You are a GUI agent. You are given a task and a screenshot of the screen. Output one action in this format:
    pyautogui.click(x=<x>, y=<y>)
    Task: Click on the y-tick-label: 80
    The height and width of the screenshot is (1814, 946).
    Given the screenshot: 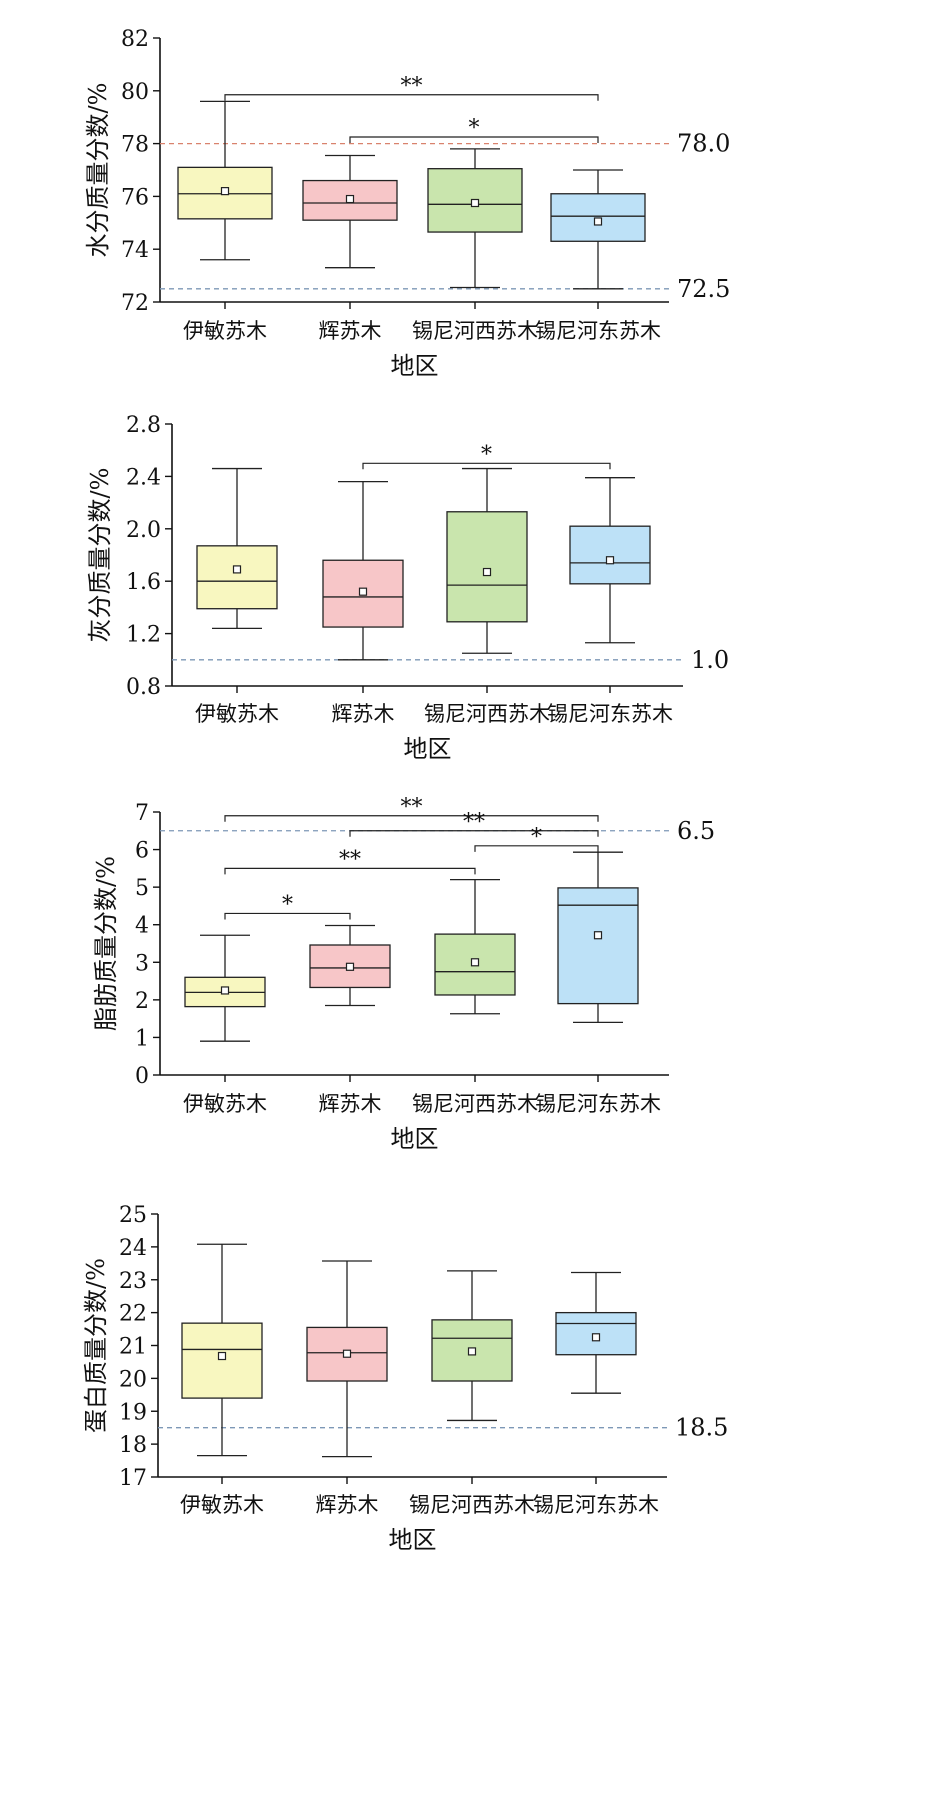 What is the action you would take?
    pyautogui.click(x=135, y=92)
    